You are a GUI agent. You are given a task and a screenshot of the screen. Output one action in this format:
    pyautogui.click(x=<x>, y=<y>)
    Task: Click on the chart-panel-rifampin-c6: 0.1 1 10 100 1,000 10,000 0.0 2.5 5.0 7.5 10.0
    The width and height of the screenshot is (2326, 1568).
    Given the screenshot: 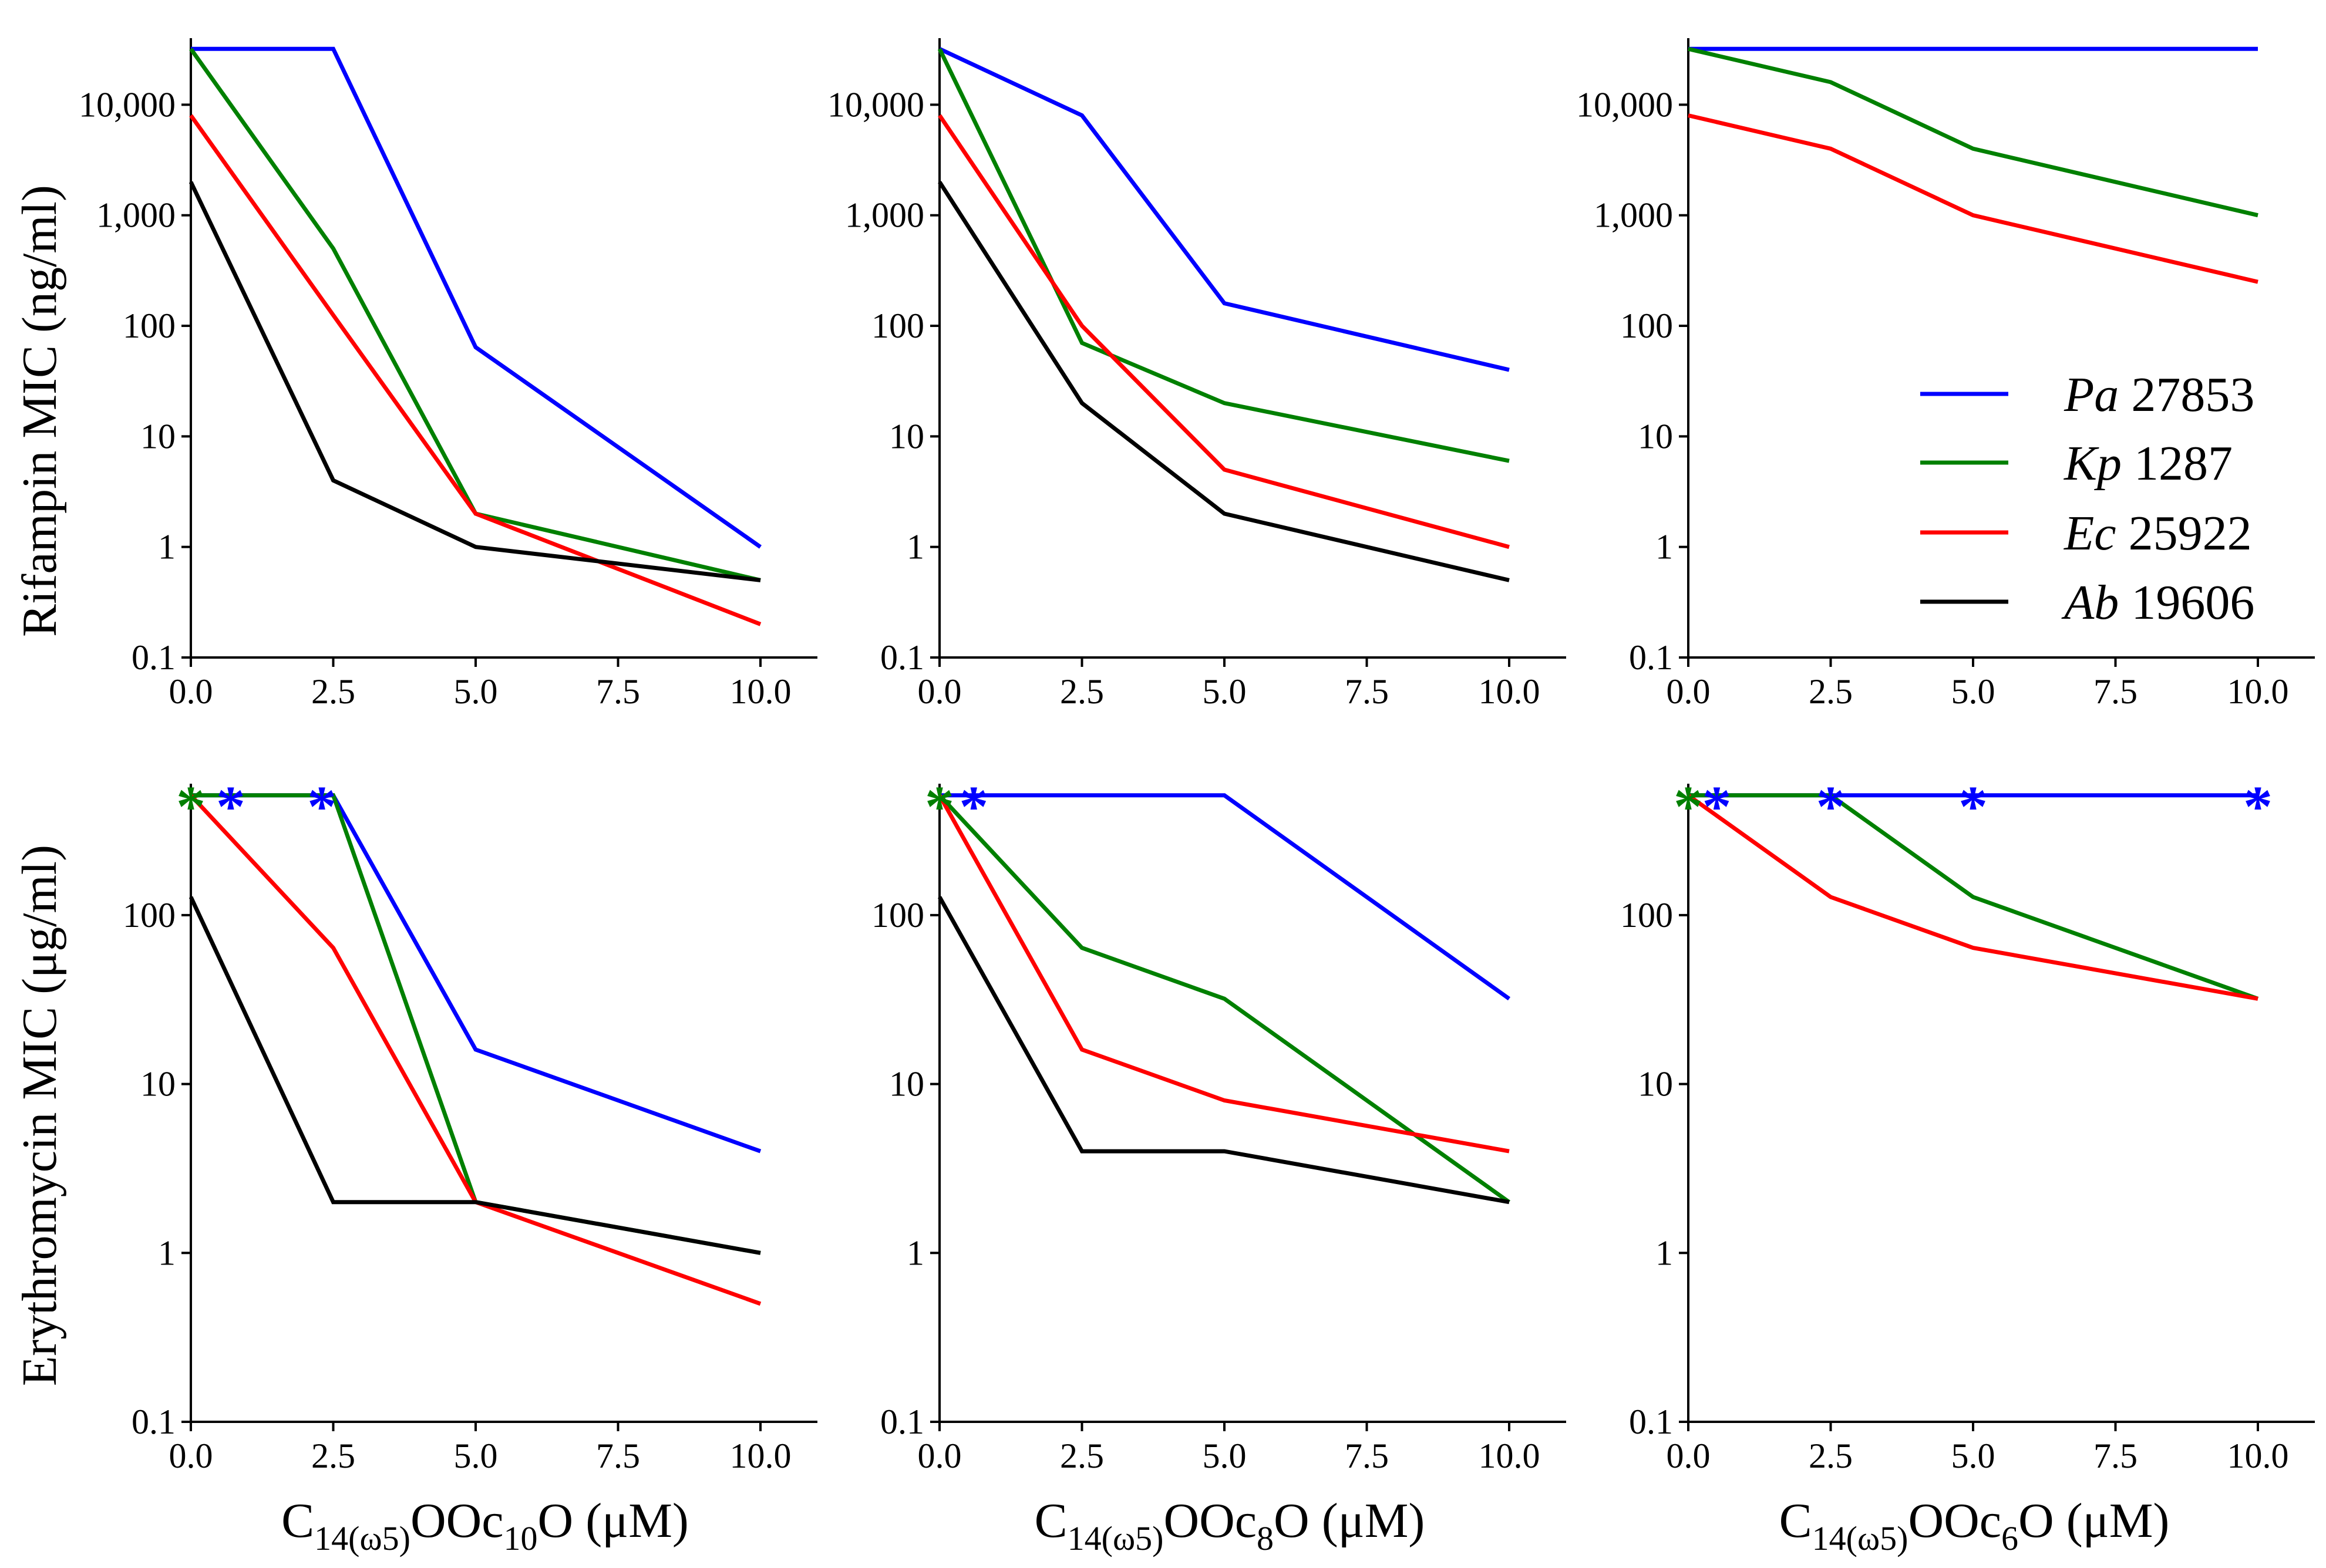 What is the action you would take?
    pyautogui.click(x=1945, y=374)
    